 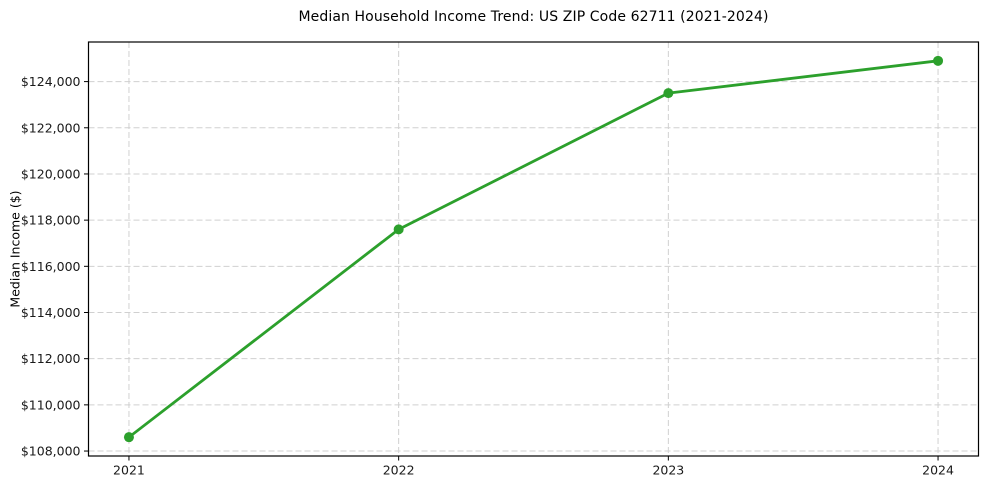 I want to click on y-tick-label: $122,000, so click(x=51, y=127).